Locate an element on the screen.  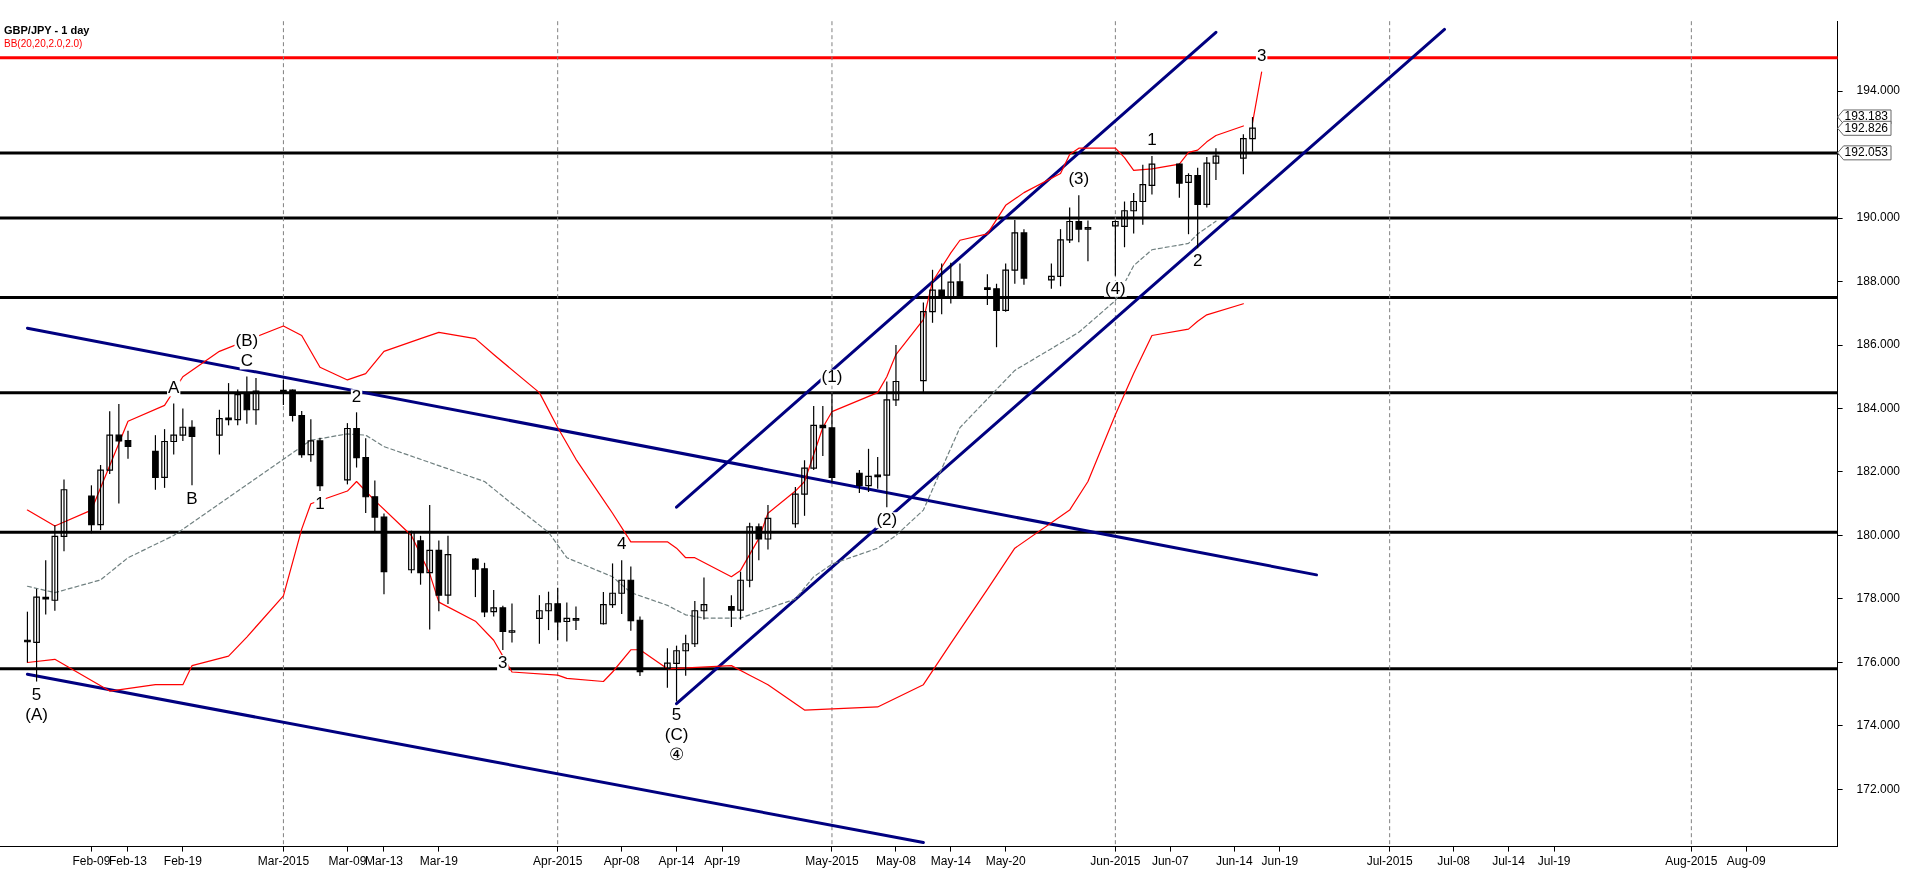
x-tick-label: Jul-08 is located at coordinates (1454, 861).